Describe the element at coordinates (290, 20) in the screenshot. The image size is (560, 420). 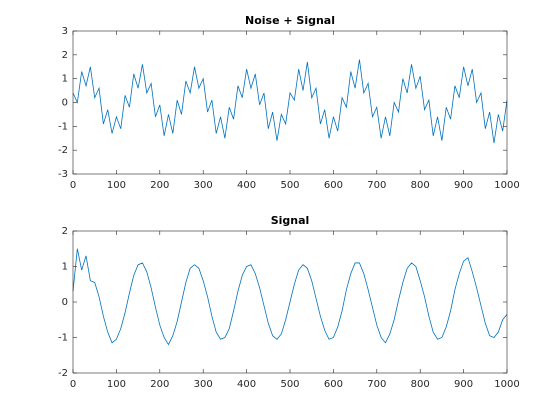
I see `chart-title: Noise + Signal` at that location.